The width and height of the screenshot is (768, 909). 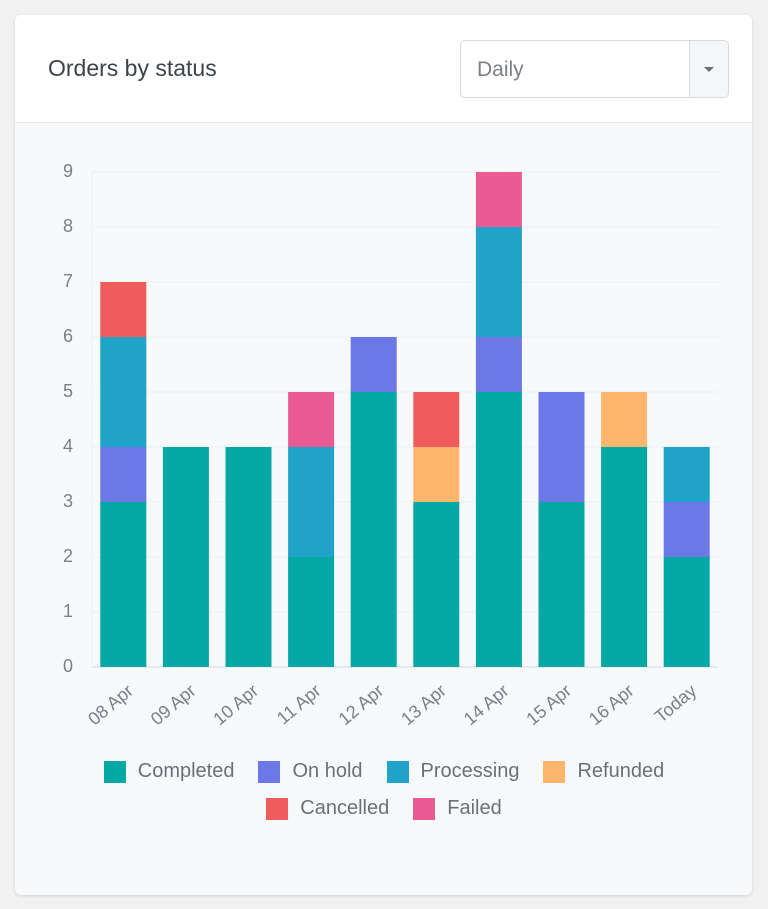 I want to click on x-tick-label: Today, so click(x=676, y=703).